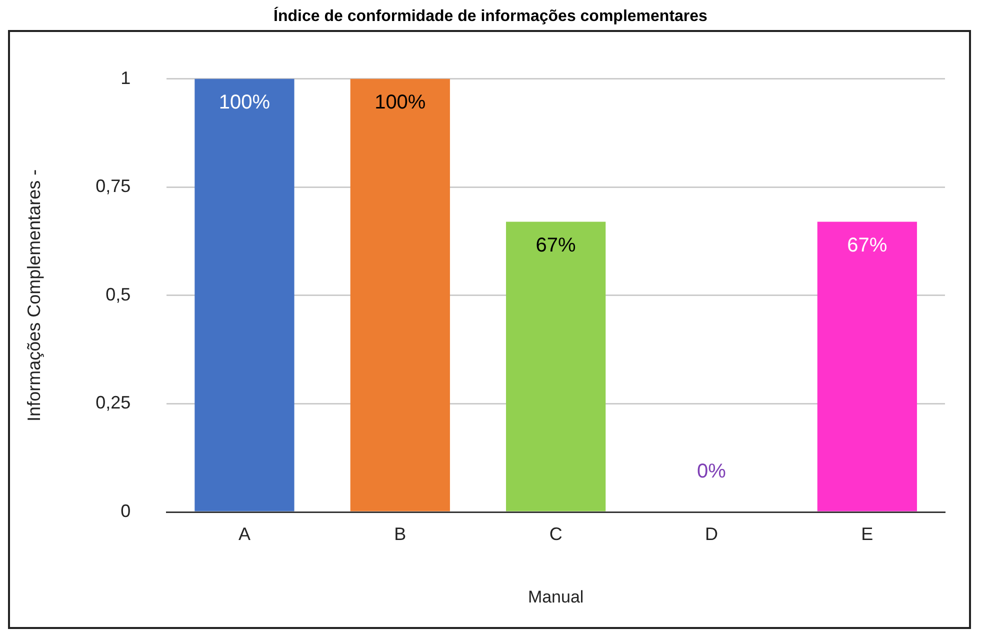 The height and width of the screenshot is (637, 981). I want to click on data-label: 0%, so click(711, 471).